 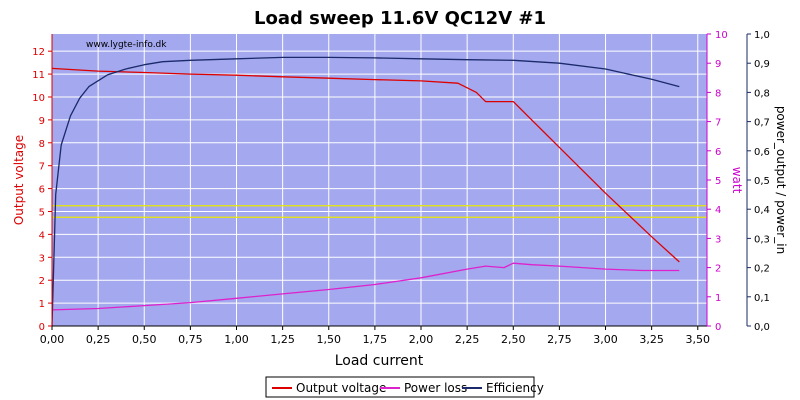 I want to click on y-right2-tick-label: 1,0, so click(x=762, y=35).